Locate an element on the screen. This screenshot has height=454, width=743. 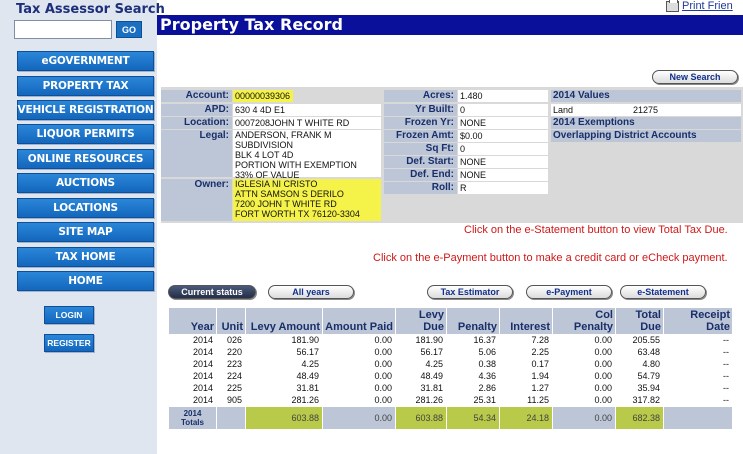
printer-icon is located at coordinates (672, 6).